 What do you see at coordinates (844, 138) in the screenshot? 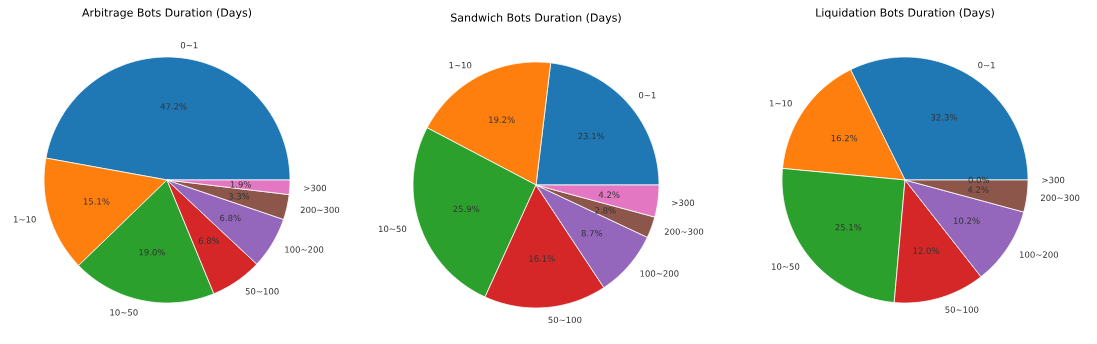
I see `data-label: 16.2%` at bounding box center [844, 138].